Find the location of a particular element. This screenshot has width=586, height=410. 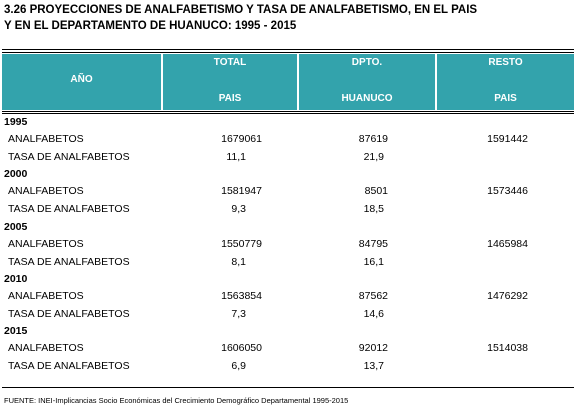

cell: 84795 is located at coordinates (373, 243).